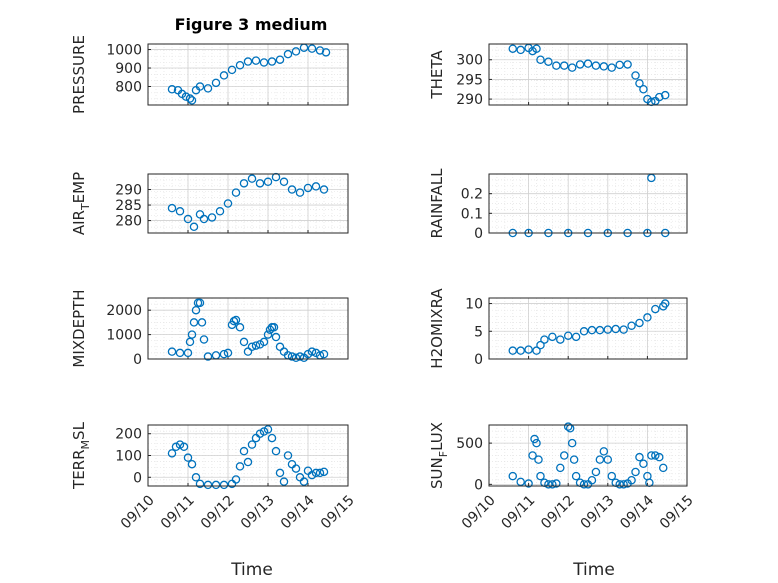 The height and width of the screenshot is (583, 778). I want to click on x-tick-label: 09/15, so click(338, 512).